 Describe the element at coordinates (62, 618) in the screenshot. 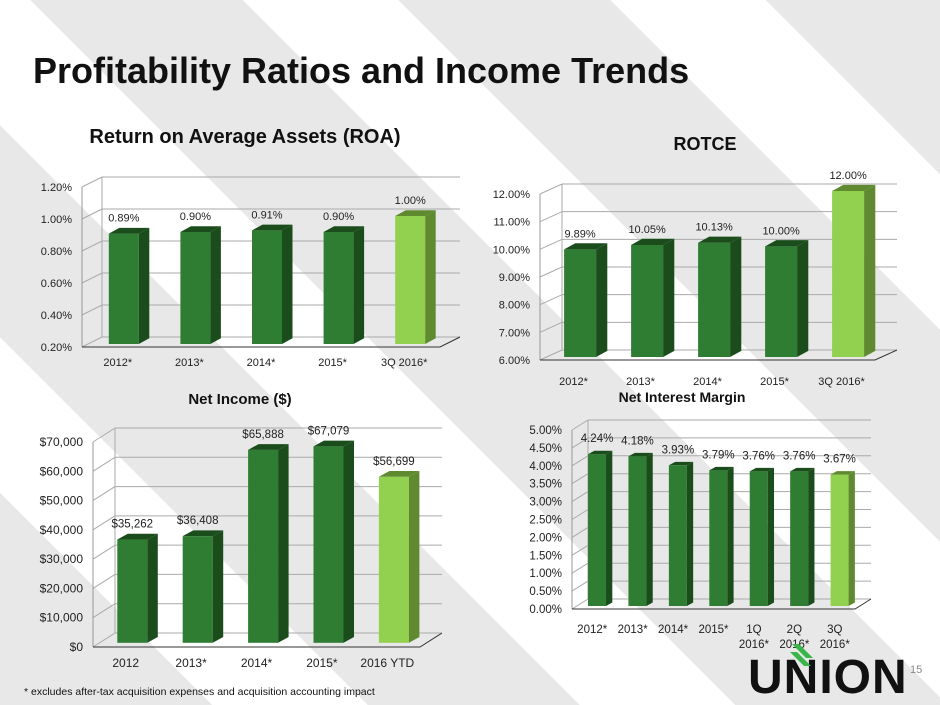

I see `y-tick-label: $10,000` at that location.